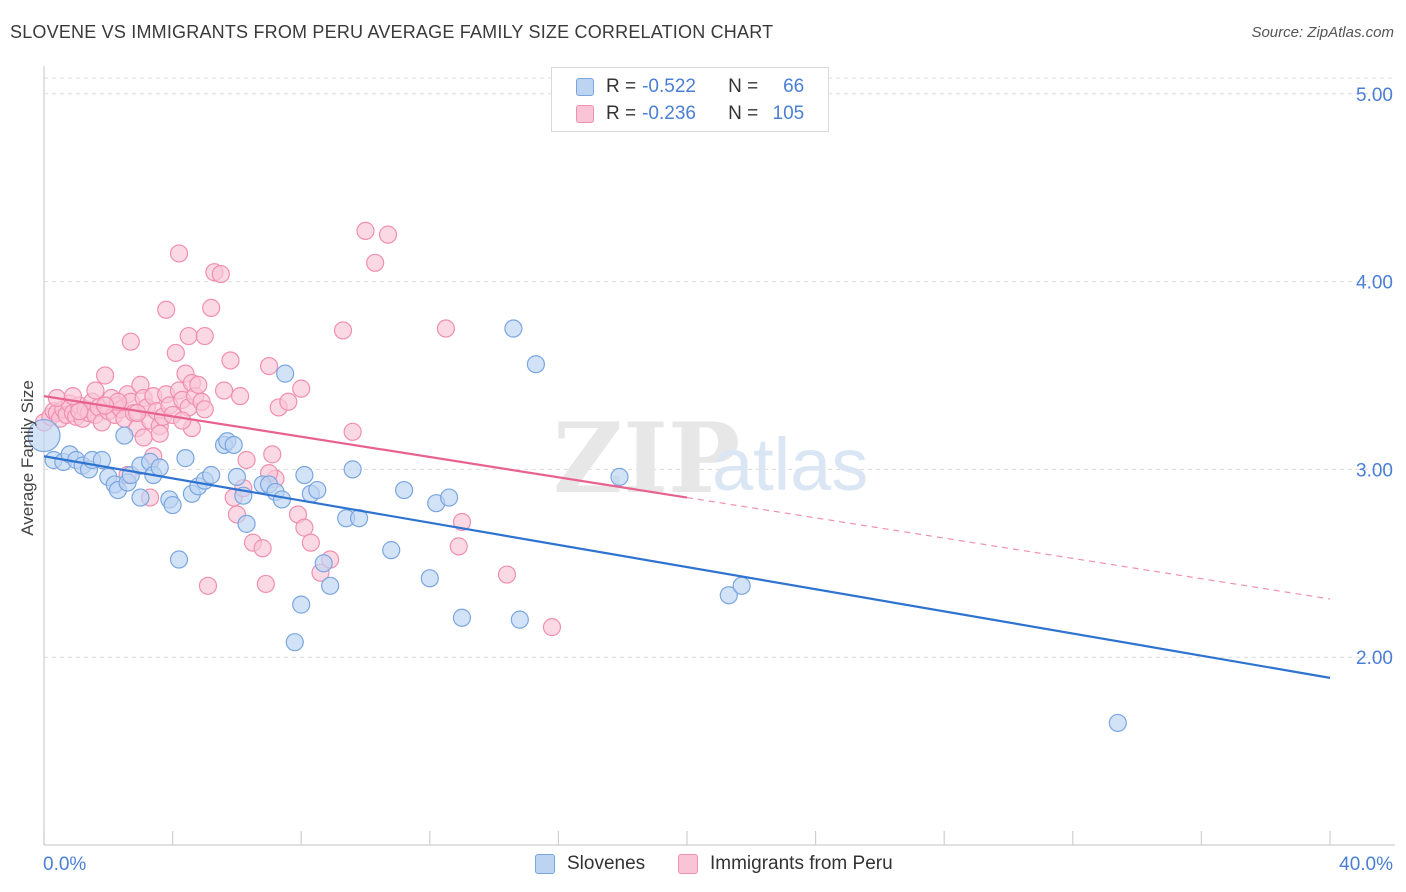  I want to click on legend-item-peru: Immigrants from Peru, so click(785, 864).